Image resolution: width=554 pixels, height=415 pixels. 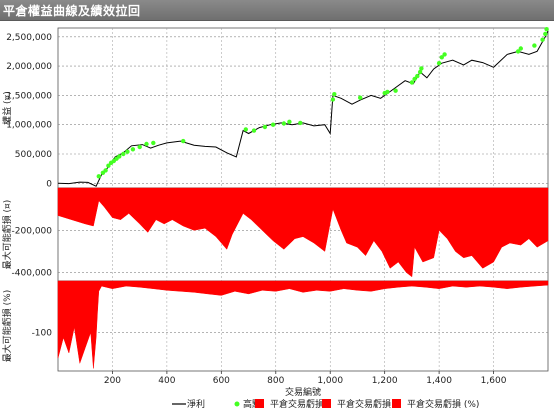 I want to click on y-tick-label: 1,000,000, so click(x=29, y=126).